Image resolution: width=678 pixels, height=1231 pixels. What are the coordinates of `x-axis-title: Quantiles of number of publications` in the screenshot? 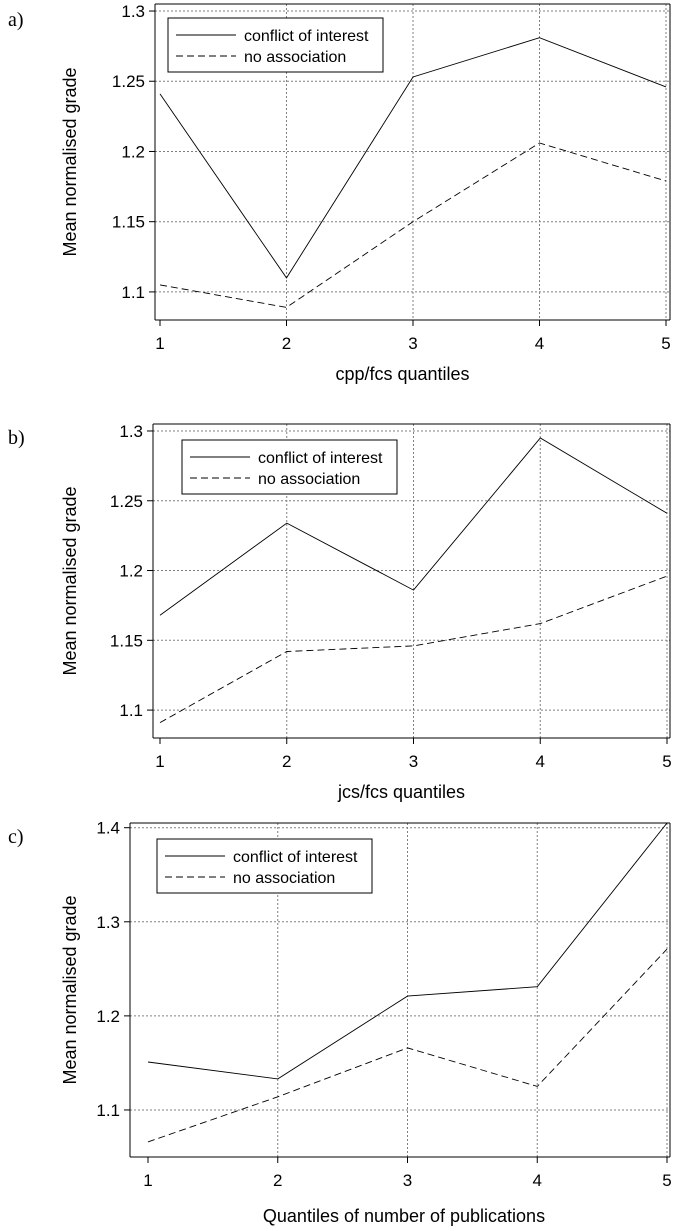 It's located at (404, 1216).